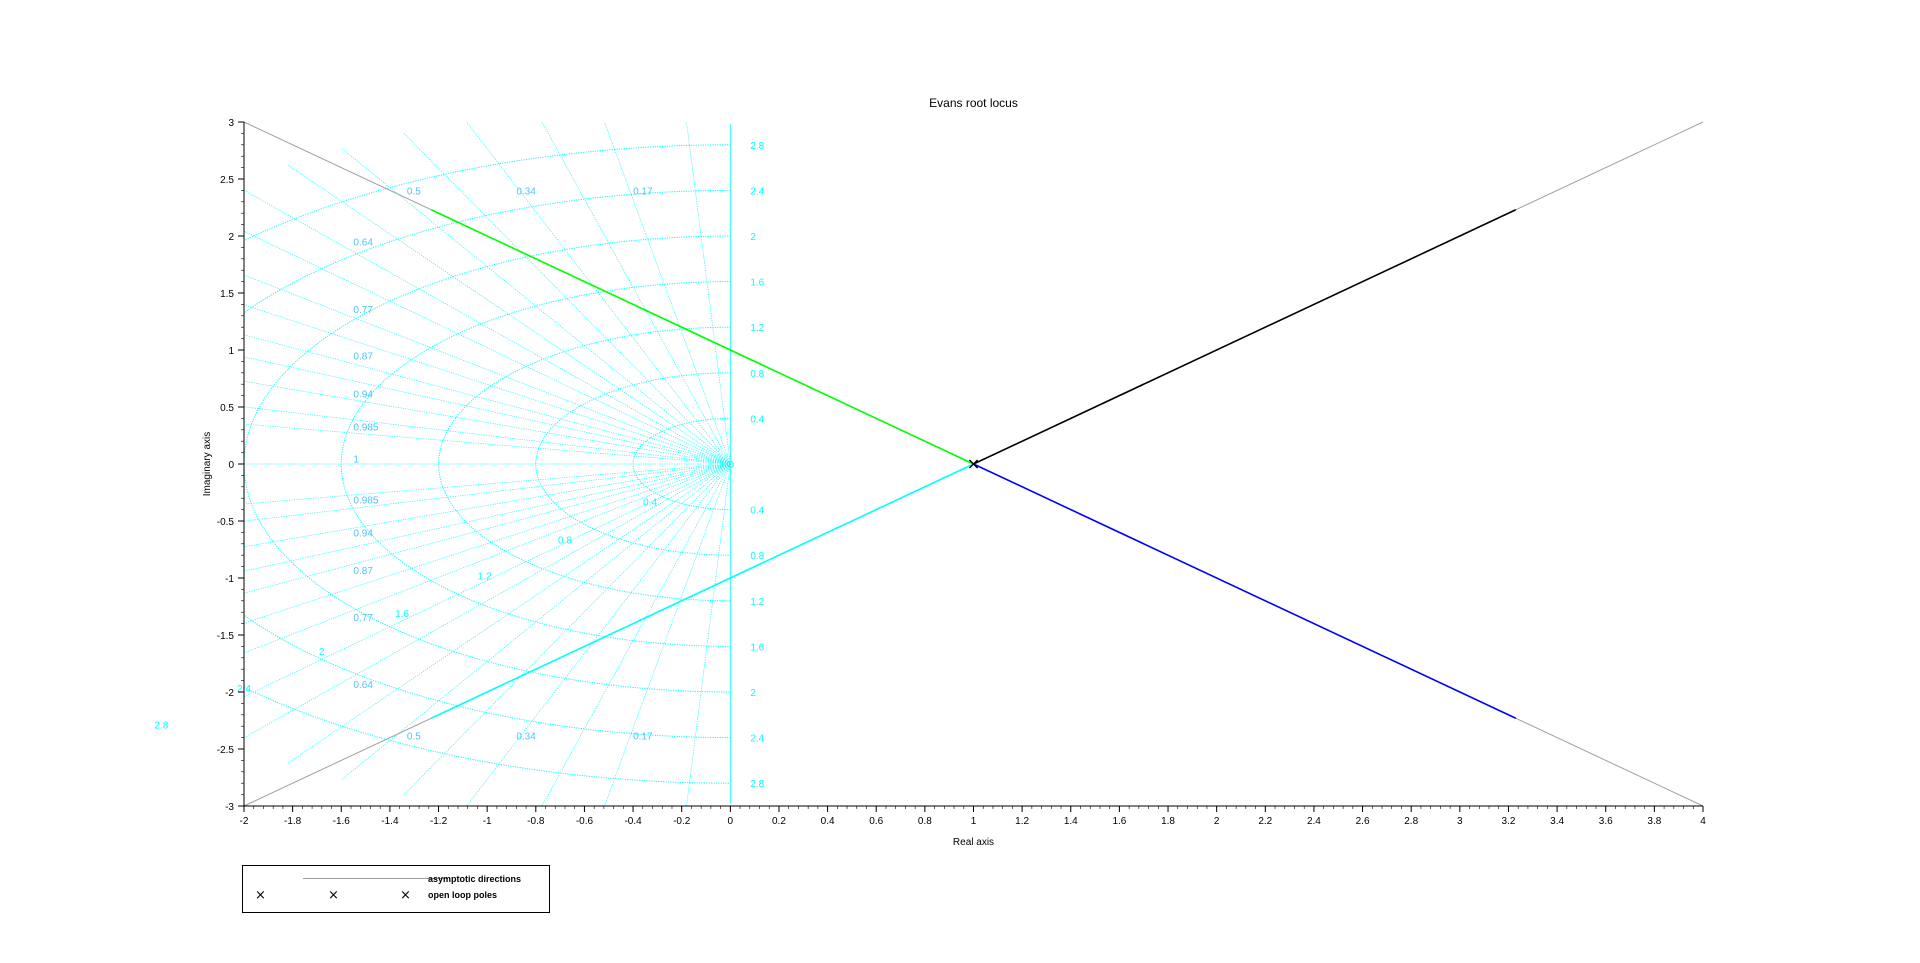  I want to click on x-tick-label: 2.2, so click(1265, 821).